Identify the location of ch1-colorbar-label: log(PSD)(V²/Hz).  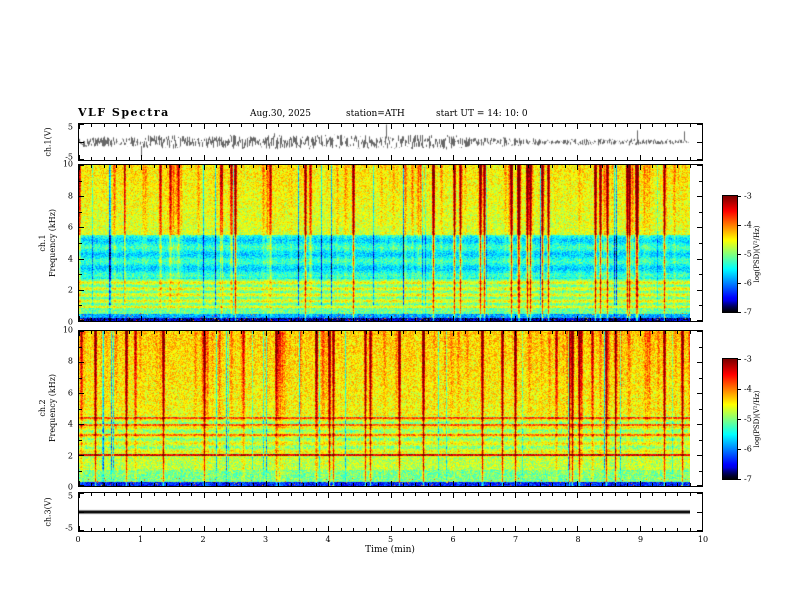
(757, 254).